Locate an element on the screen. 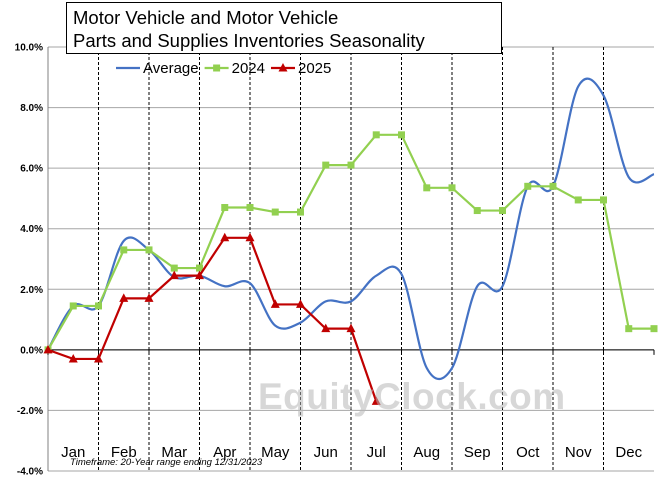  legend-label-average: Average is located at coordinates (171, 68).